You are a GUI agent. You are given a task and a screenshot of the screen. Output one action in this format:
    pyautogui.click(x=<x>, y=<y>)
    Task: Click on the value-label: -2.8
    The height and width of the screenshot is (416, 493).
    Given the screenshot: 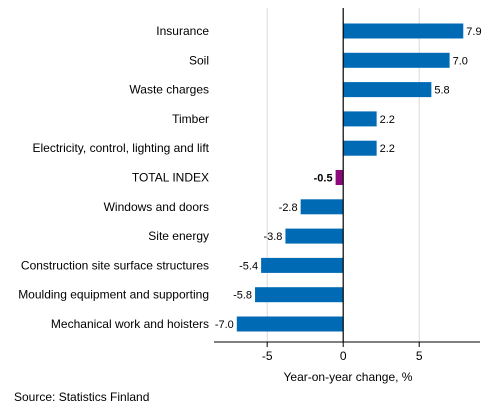 What is the action you would take?
    pyautogui.click(x=288, y=208)
    